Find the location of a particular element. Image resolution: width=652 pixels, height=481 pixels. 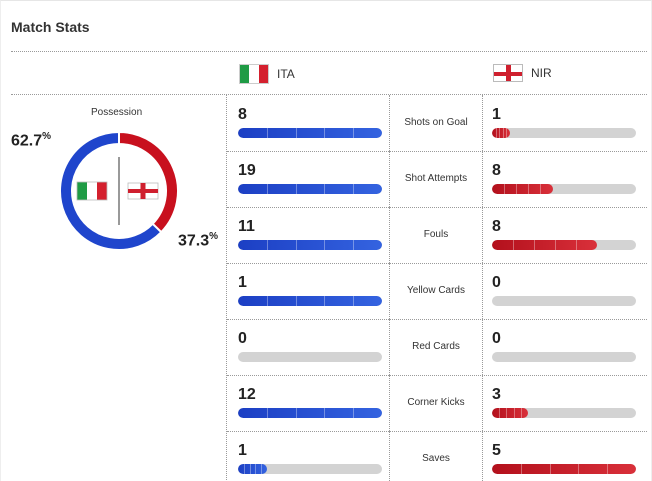

team-header-divider is located at coordinates (329, 94).